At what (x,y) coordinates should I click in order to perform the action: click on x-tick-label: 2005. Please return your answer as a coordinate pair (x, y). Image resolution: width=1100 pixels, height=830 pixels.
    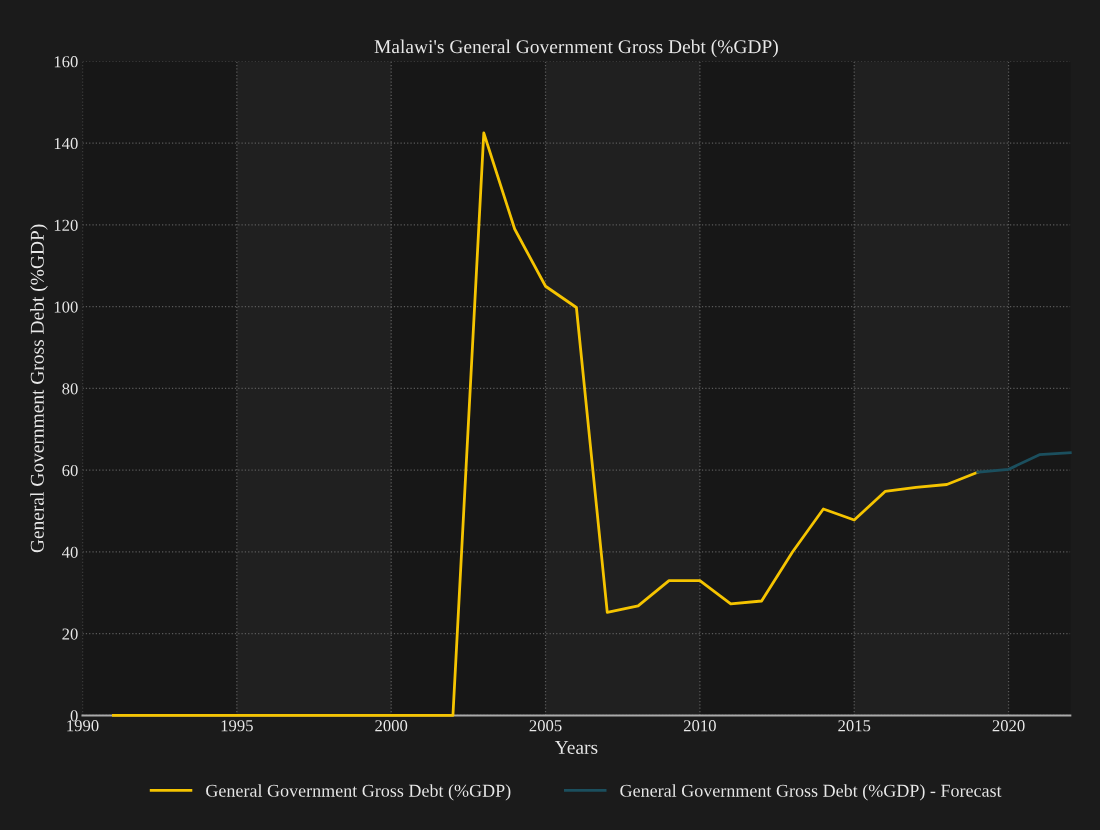
    Looking at the image, I should click on (545, 726).